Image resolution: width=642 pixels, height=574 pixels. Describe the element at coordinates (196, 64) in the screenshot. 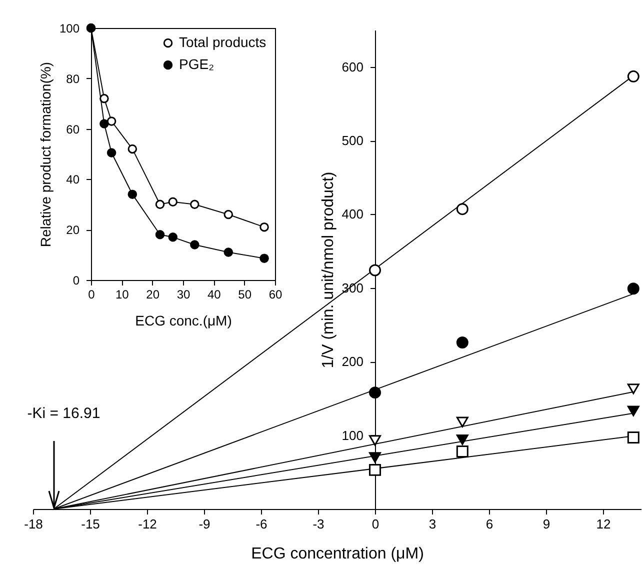

I see `legend-label: PGE₂` at that location.